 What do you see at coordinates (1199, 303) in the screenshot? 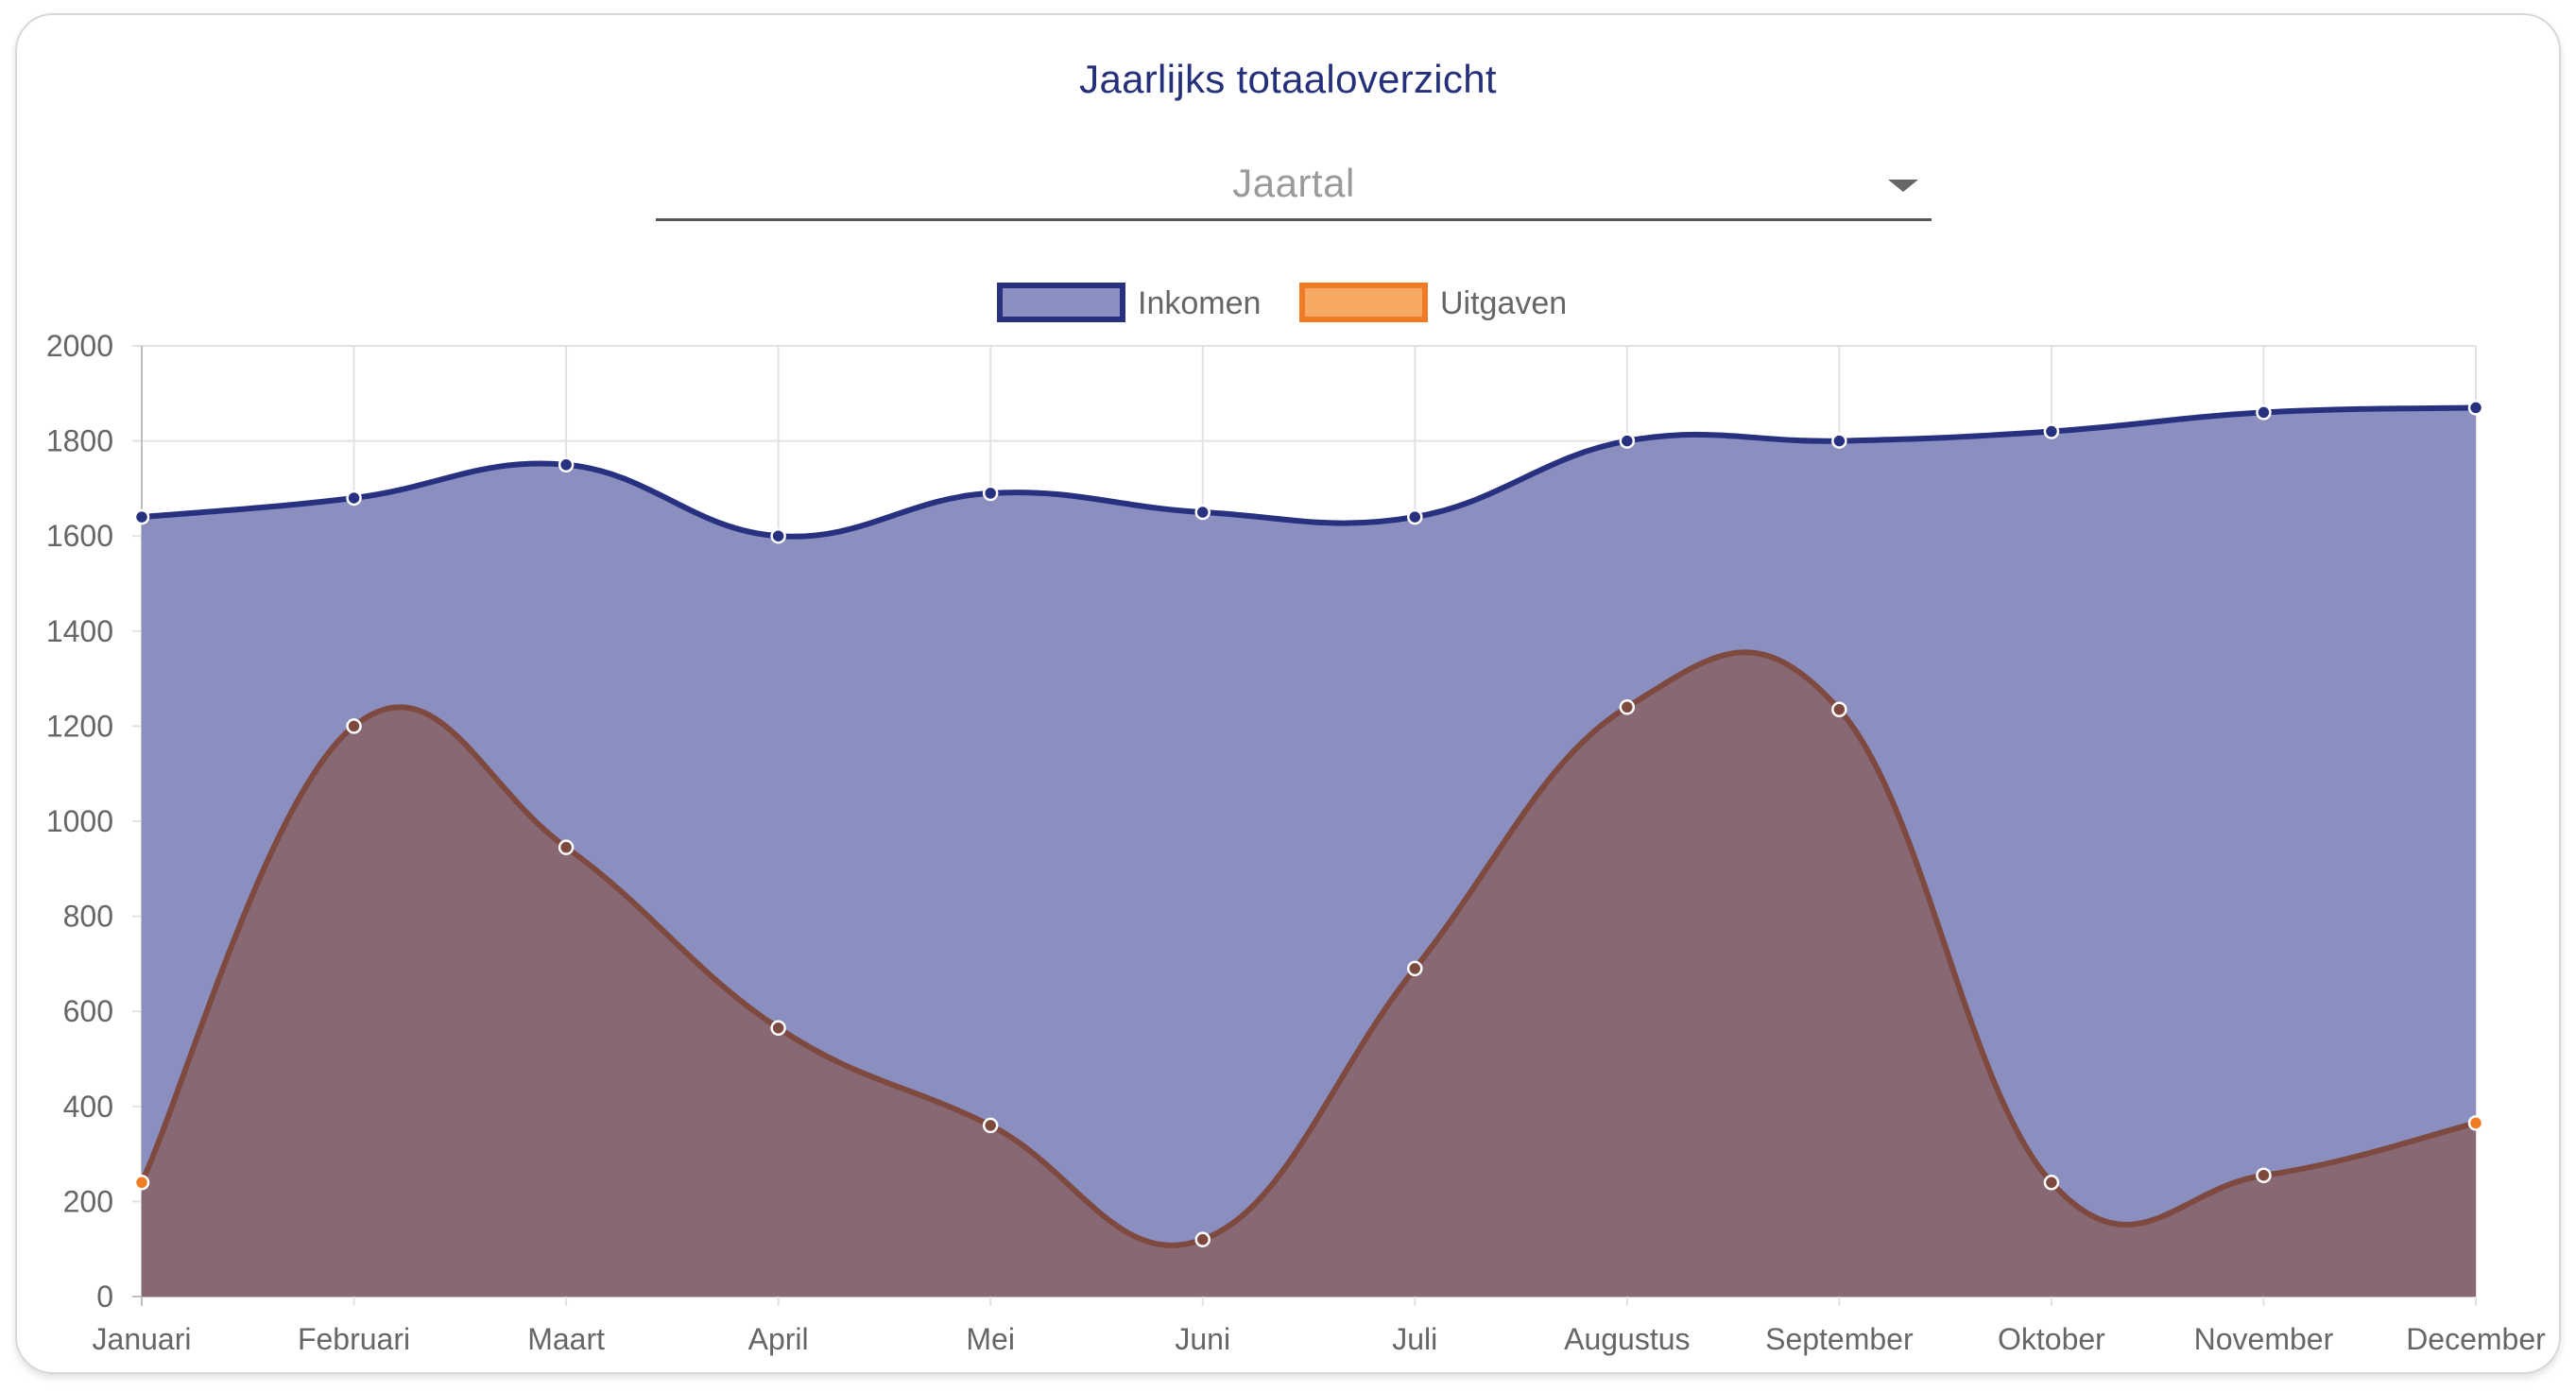
I see `legend-label-inkomen: Inkomen` at bounding box center [1199, 303].